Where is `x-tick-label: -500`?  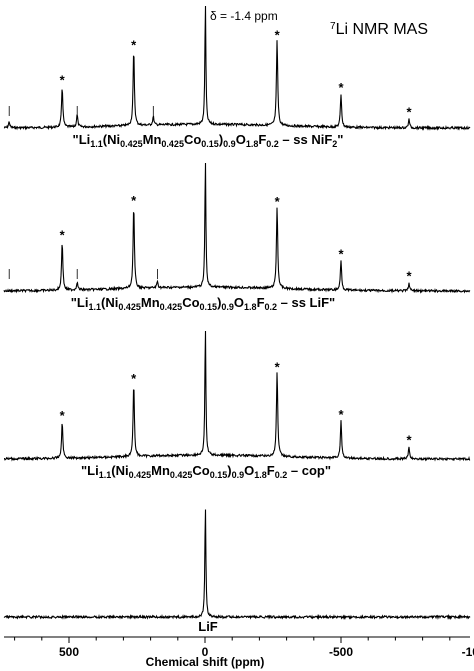 x-tick-label: -500 is located at coordinates (341, 652).